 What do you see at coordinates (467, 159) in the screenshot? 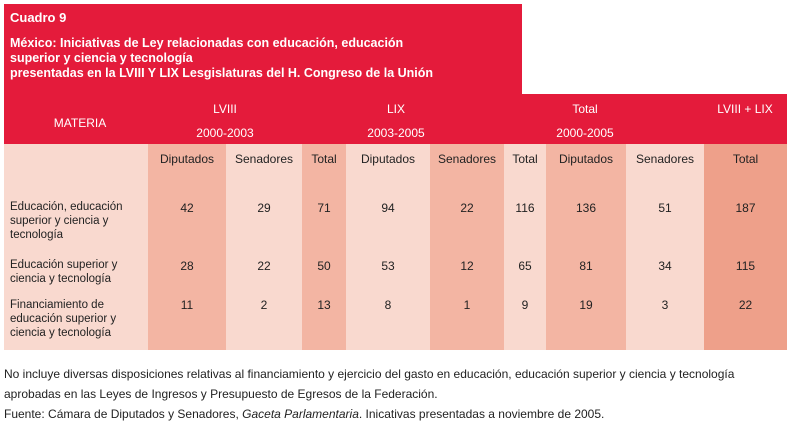
I see `subheader-lix-senadores: Senadores` at bounding box center [467, 159].